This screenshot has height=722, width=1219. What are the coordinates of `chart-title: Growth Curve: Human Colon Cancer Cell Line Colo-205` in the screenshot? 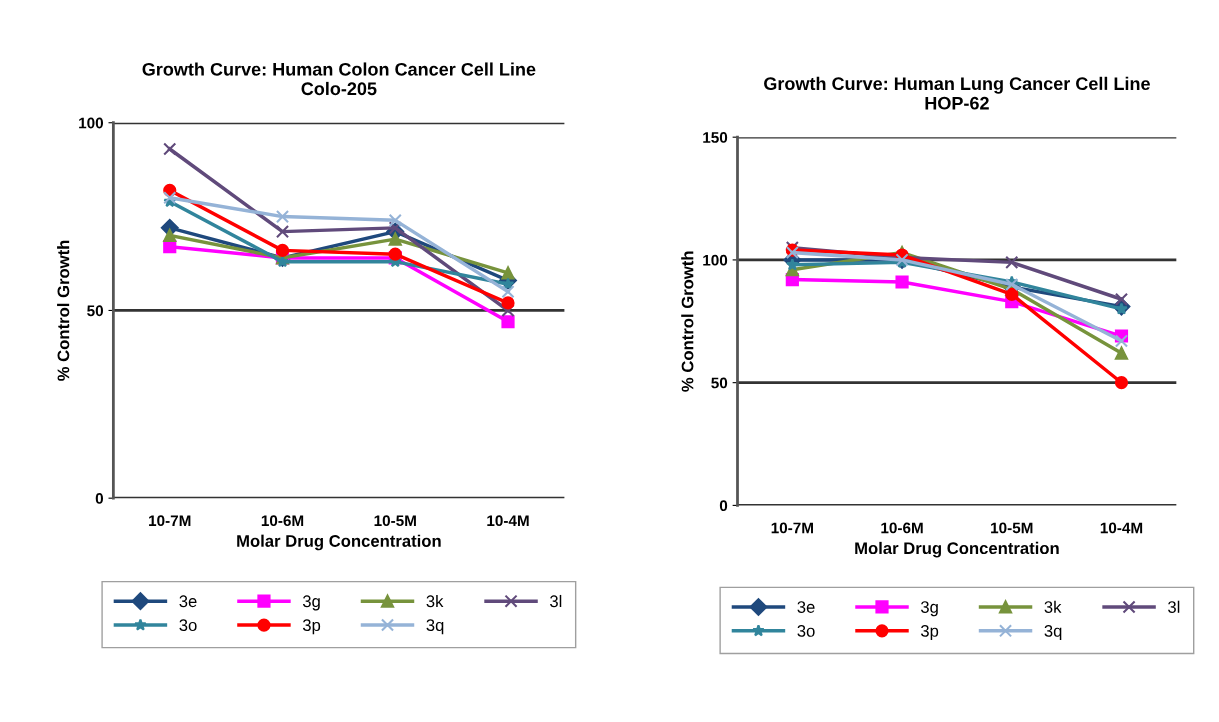 It's located at (339, 79).